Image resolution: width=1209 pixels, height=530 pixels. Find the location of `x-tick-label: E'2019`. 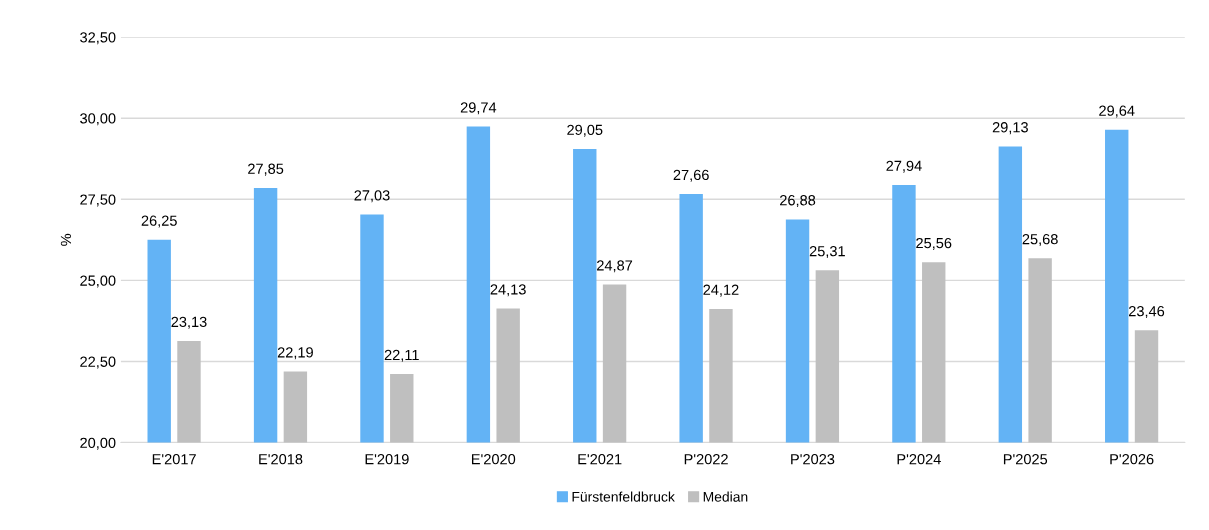

x-tick-label: E'2019 is located at coordinates (387, 459).